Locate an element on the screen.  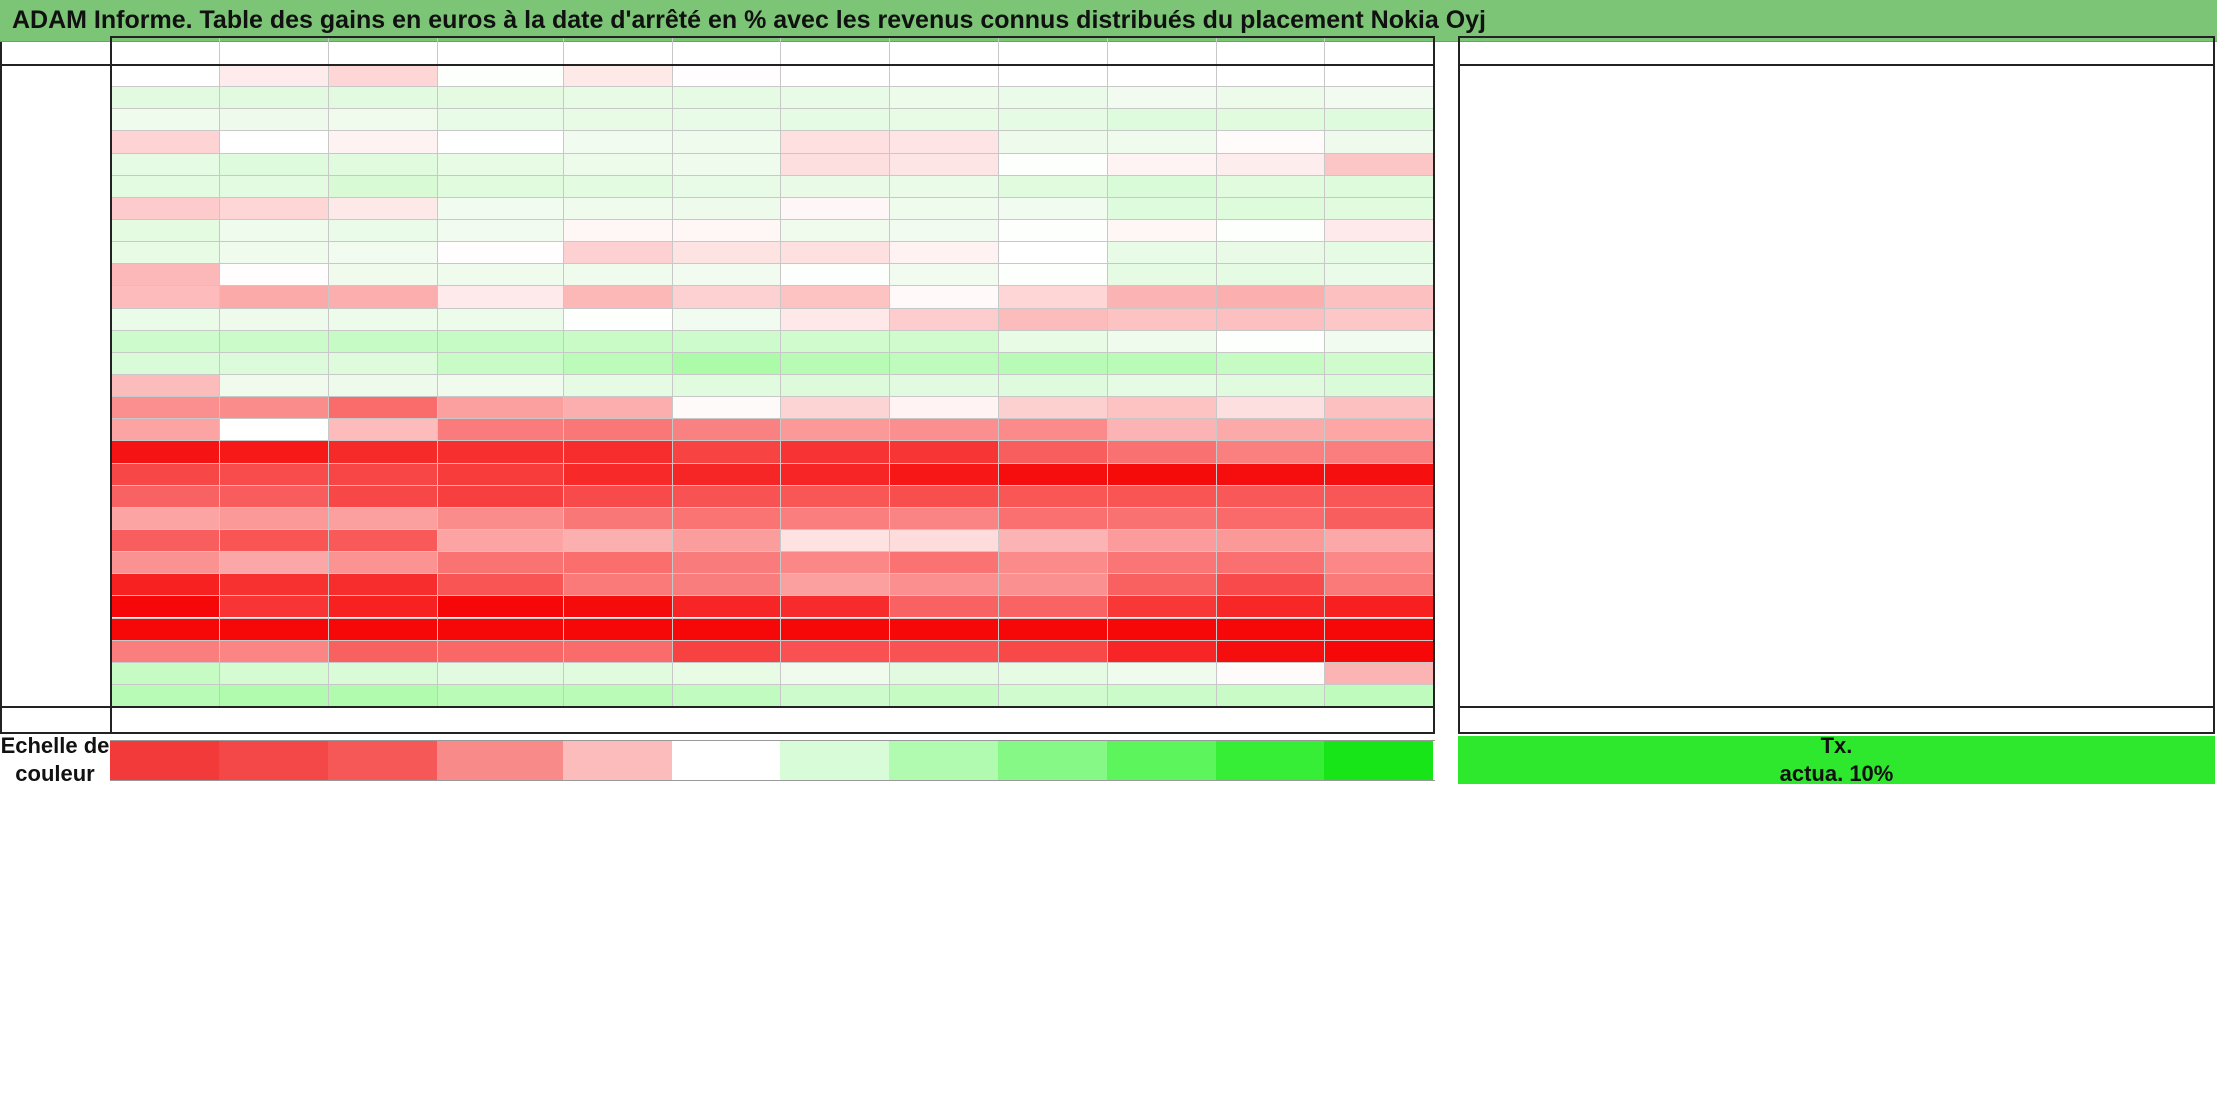
legend-rate-line: Tx. is located at coordinates (1836, 745).